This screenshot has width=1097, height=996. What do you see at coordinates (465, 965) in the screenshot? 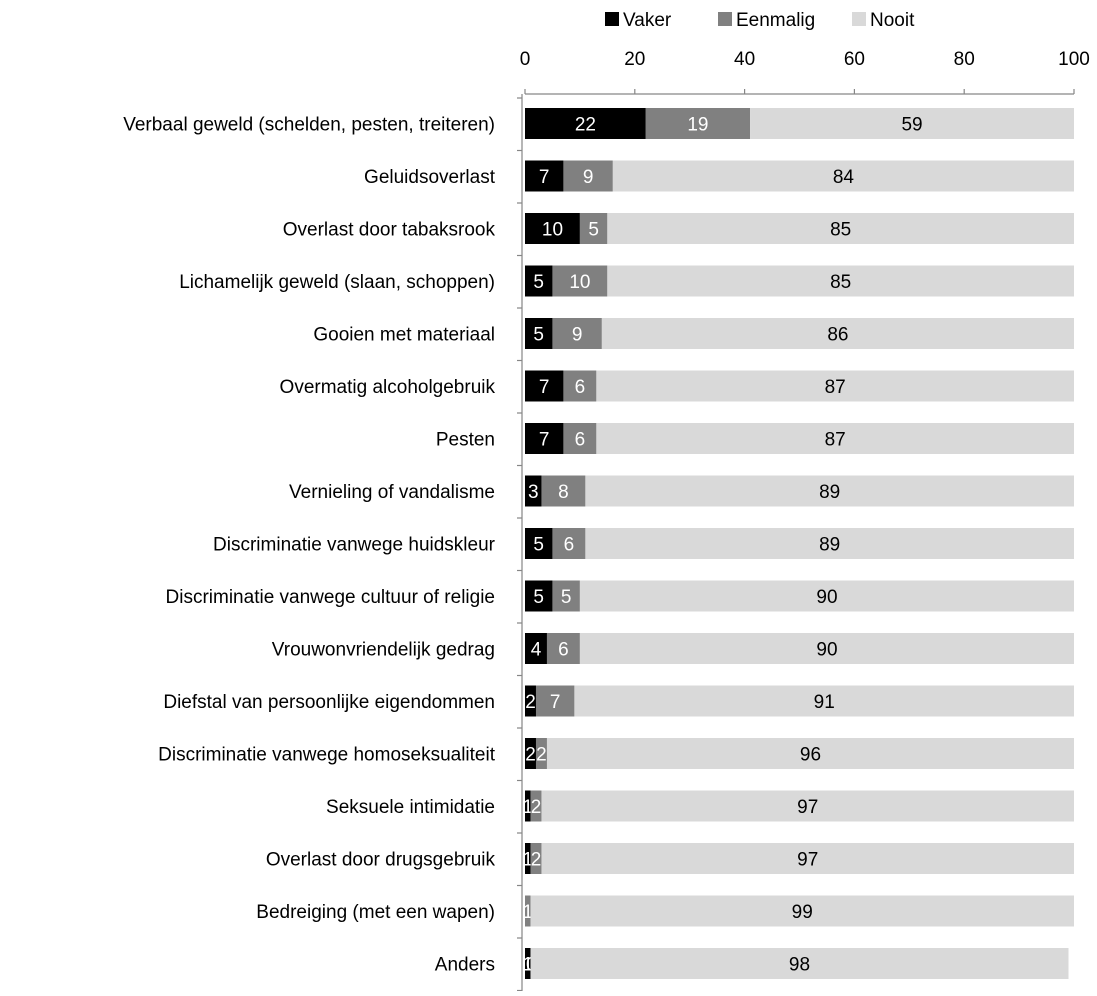
I see `category-label: Anders` at bounding box center [465, 965].